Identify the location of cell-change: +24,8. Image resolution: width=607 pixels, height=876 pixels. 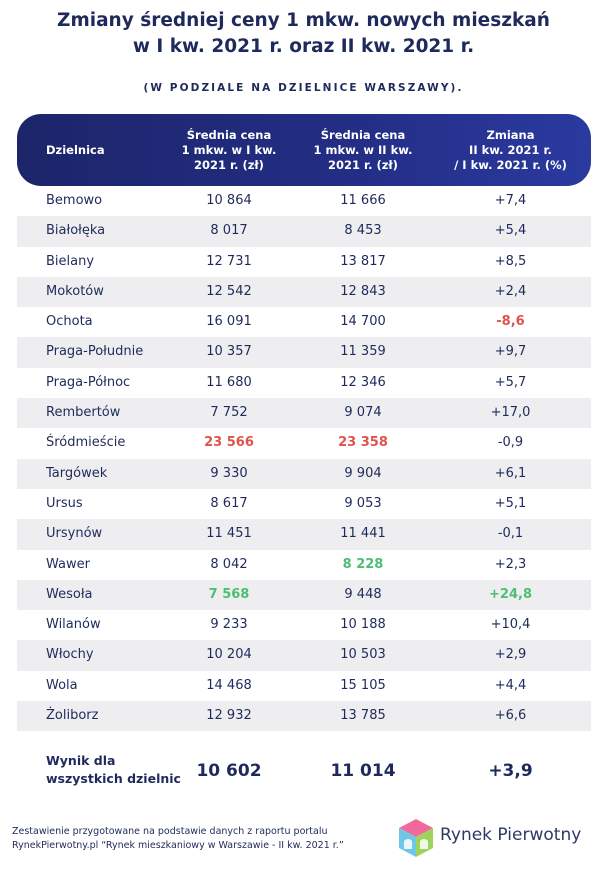
(510, 594).